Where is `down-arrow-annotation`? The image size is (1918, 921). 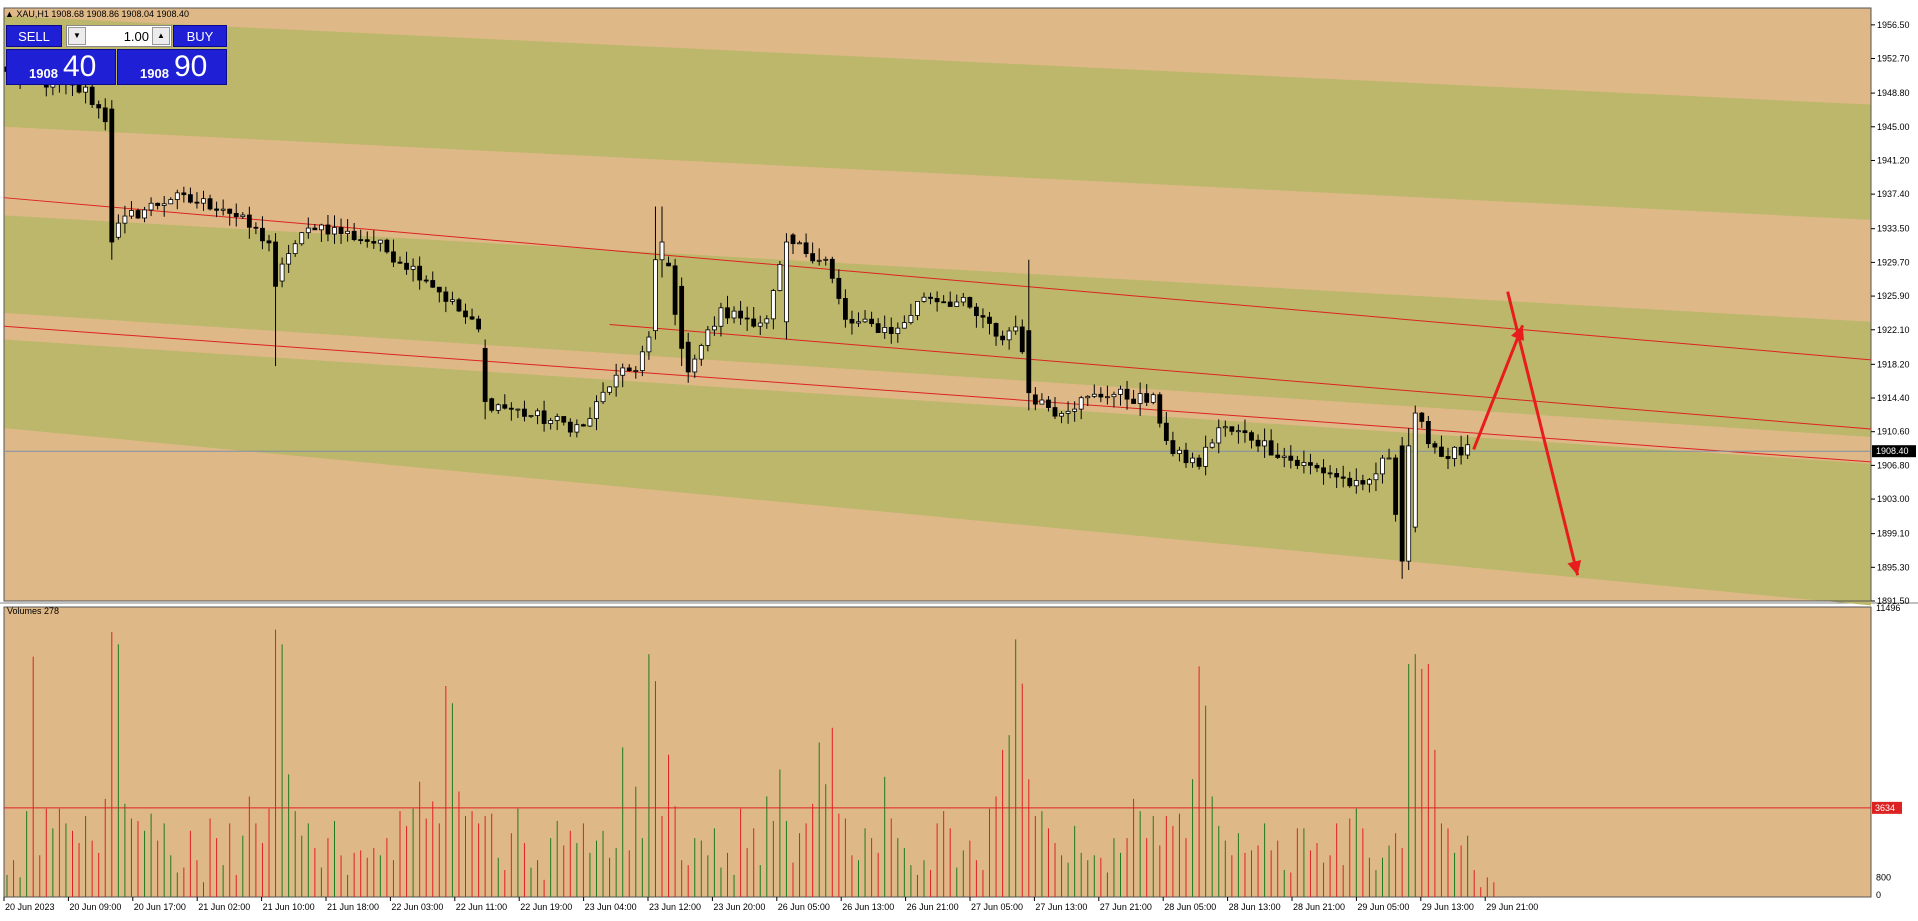 down-arrow-annotation is located at coordinates (1544, 433).